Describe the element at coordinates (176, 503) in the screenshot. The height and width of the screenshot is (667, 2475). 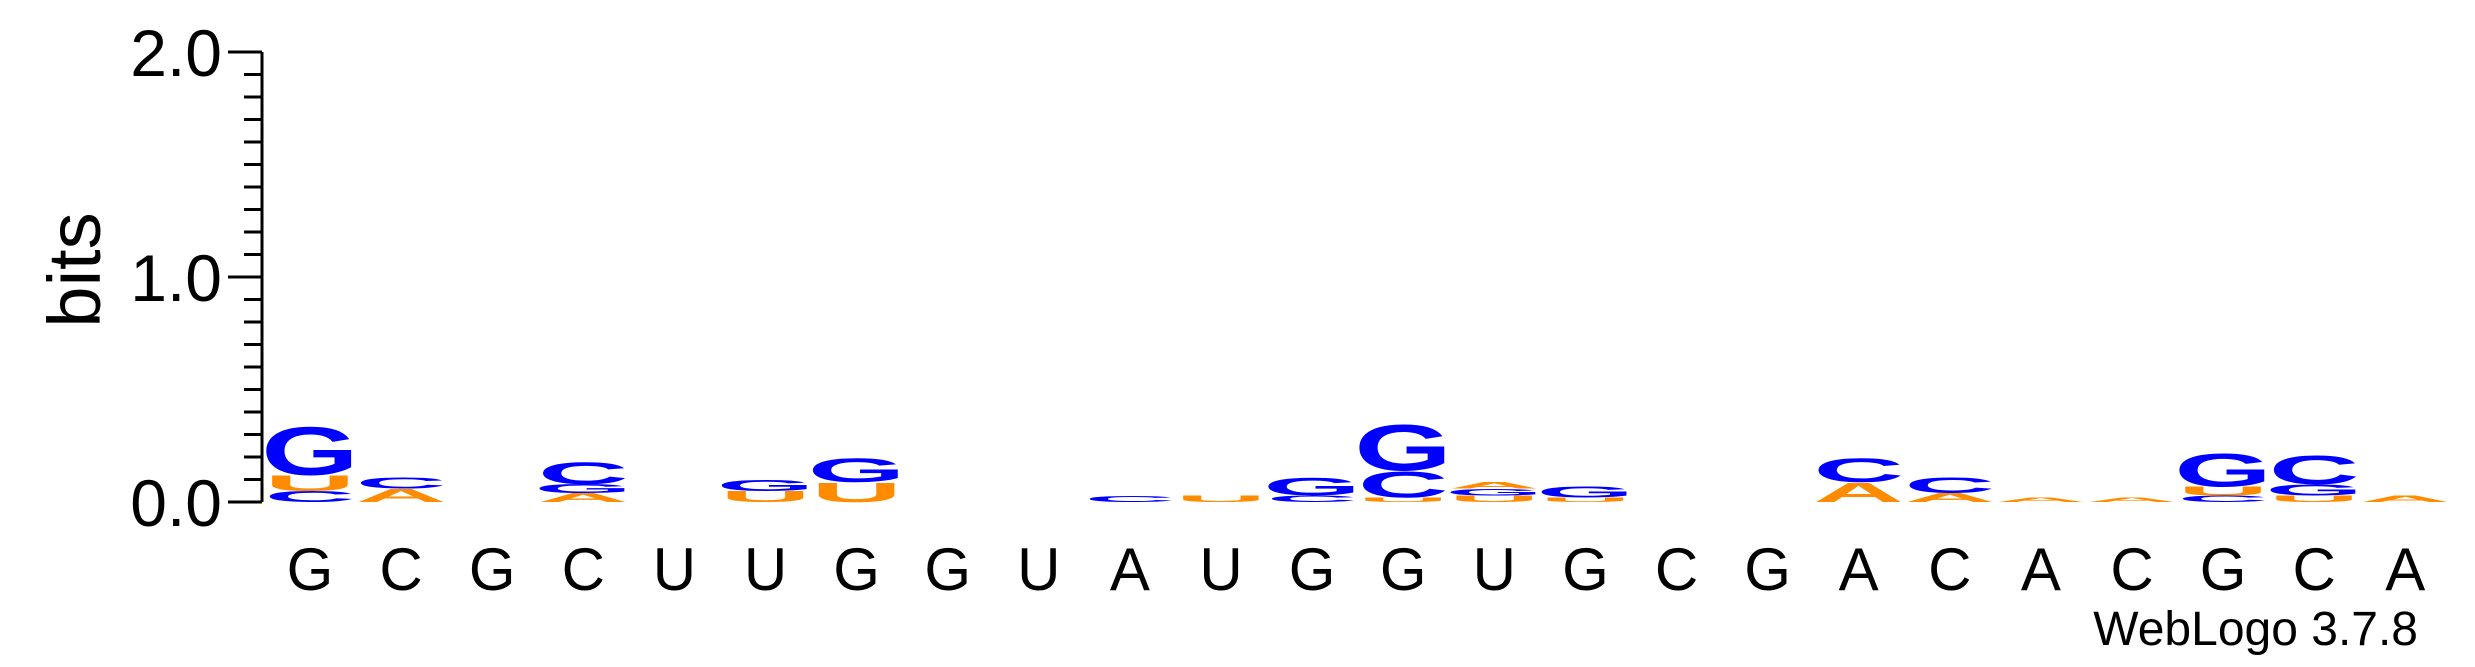
I see `y-tick-label: 0.0` at that location.